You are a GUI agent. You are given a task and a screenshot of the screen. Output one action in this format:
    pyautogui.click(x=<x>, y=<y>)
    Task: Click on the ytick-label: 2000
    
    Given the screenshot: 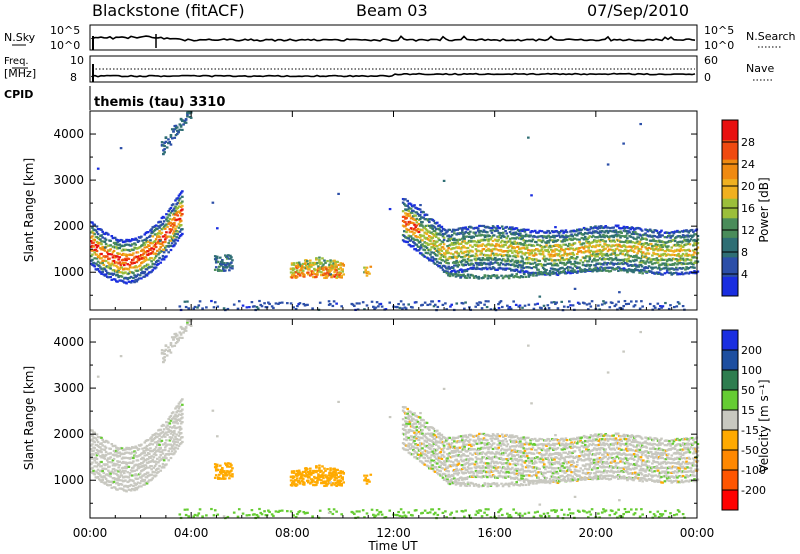 What is the action you would take?
    pyautogui.click(x=68, y=226)
    